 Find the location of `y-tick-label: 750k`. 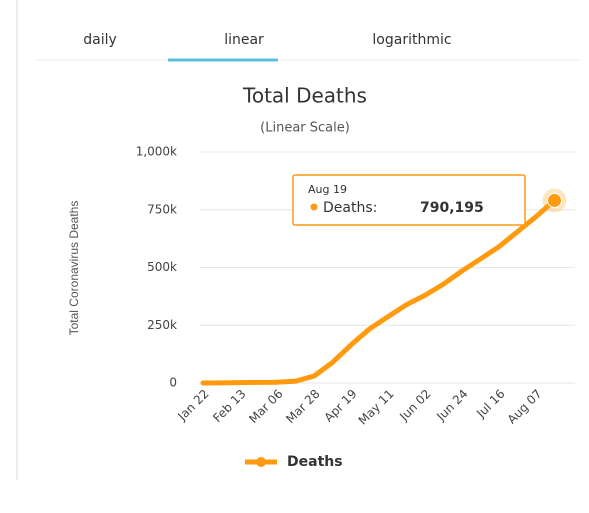

y-tick-label: 750k is located at coordinates (162, 209).